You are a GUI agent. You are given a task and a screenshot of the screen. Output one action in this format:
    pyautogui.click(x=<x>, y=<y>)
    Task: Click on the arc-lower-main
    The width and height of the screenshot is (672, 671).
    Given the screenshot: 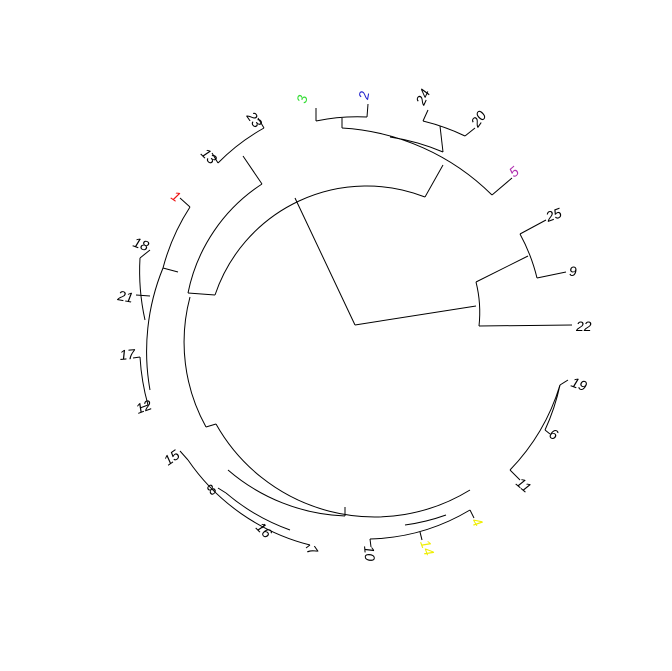 What is the action you would take?
    pyautogui.click(x=195, y=362)
    